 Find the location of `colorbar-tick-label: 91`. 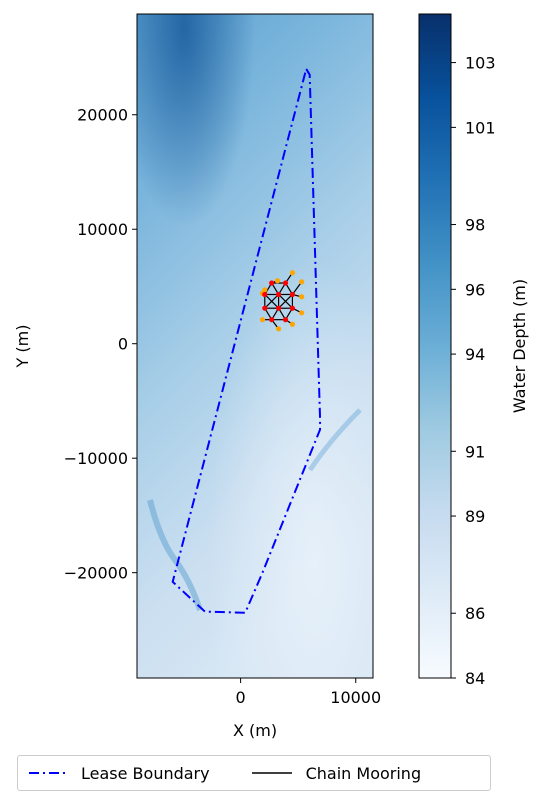

colorbar-tick-label: 91 is located at coordinates (475, 451).